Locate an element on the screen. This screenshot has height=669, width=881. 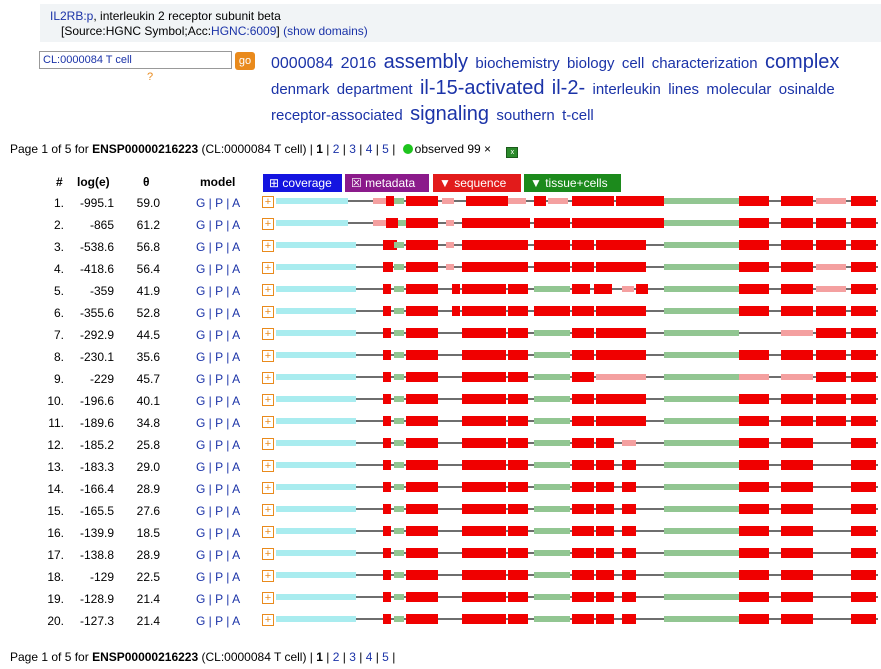
keyword-0000084: 0000084 is located at coordinates (302, 63).